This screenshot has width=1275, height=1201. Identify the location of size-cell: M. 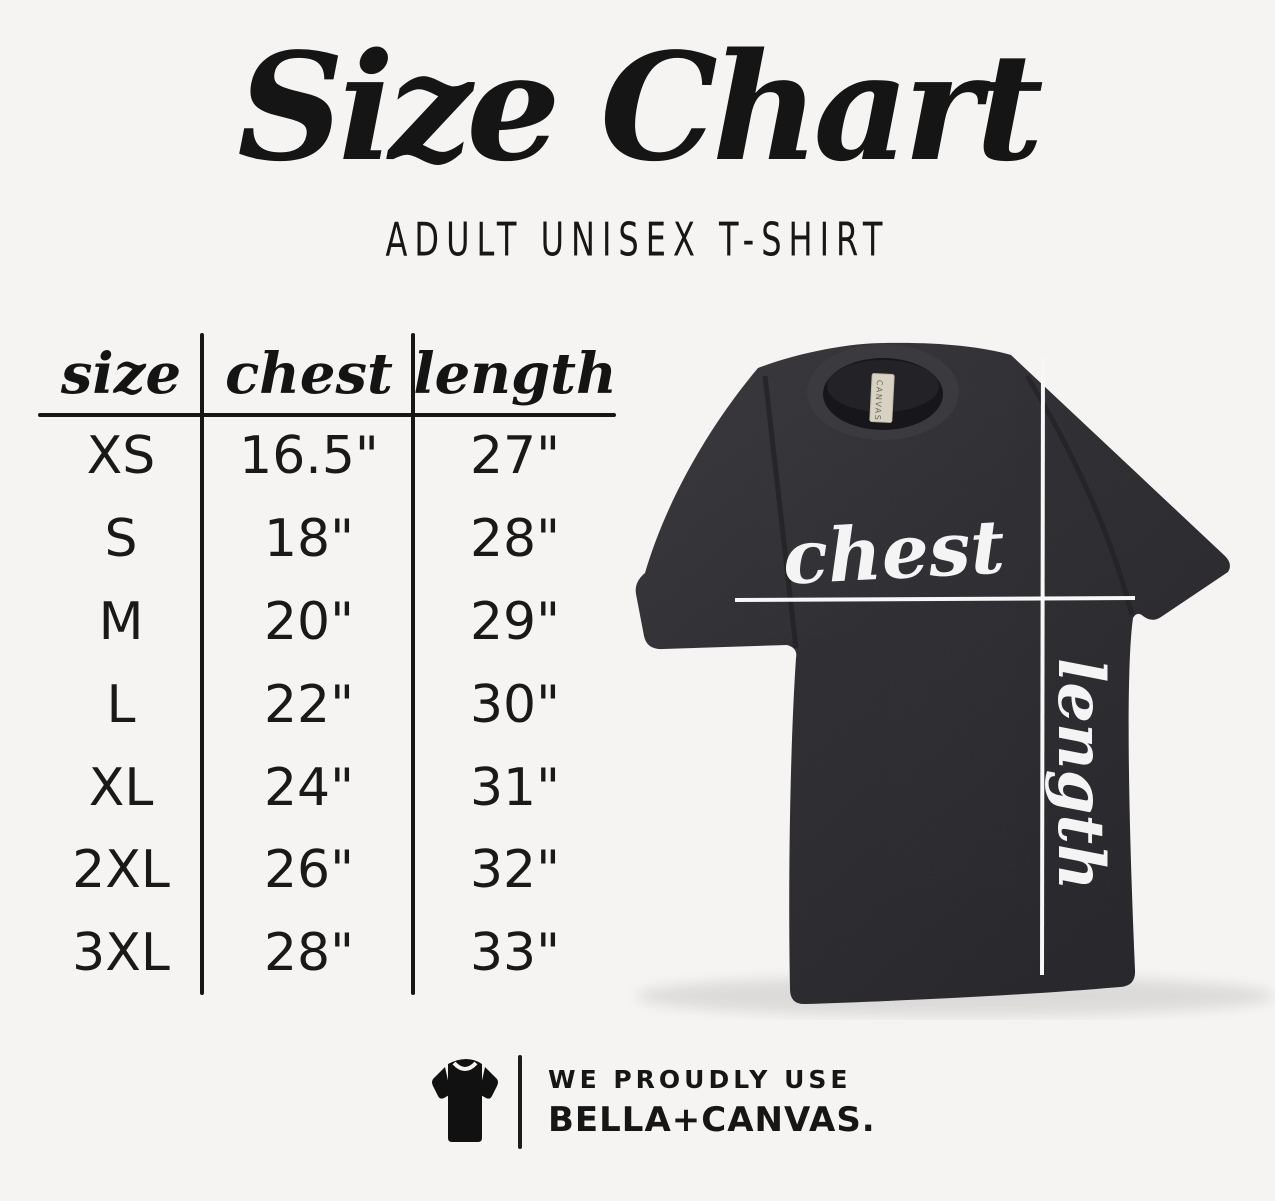
(121, 621).